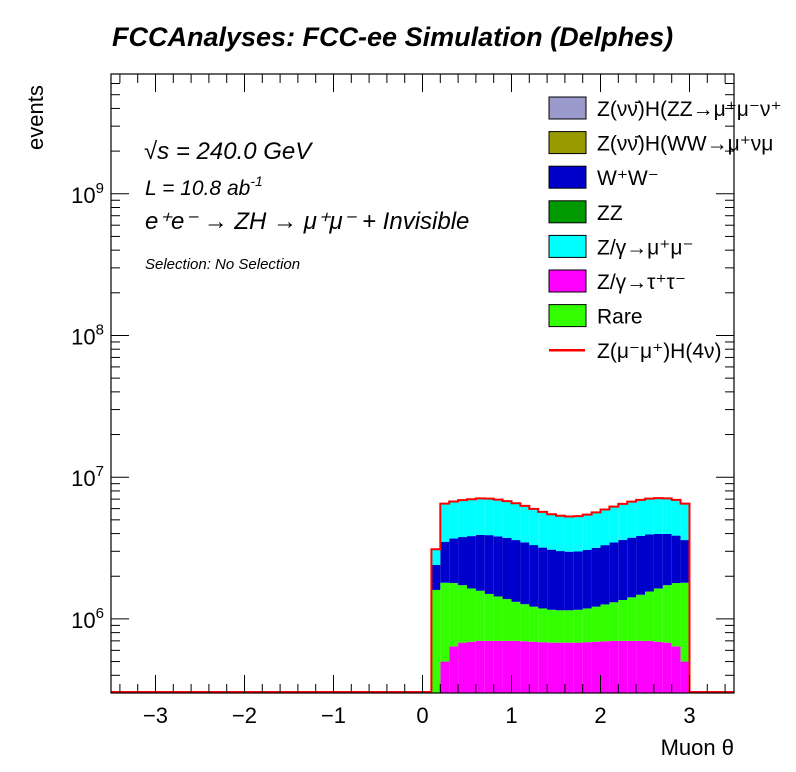 Image resolution: width=796 pixels, height=772 pixels. Describe the element at coordinates (685, 144) in the screenshot. I see `legend-label: Z(νν̄)H(WW→μ⁺νμ` at that location.